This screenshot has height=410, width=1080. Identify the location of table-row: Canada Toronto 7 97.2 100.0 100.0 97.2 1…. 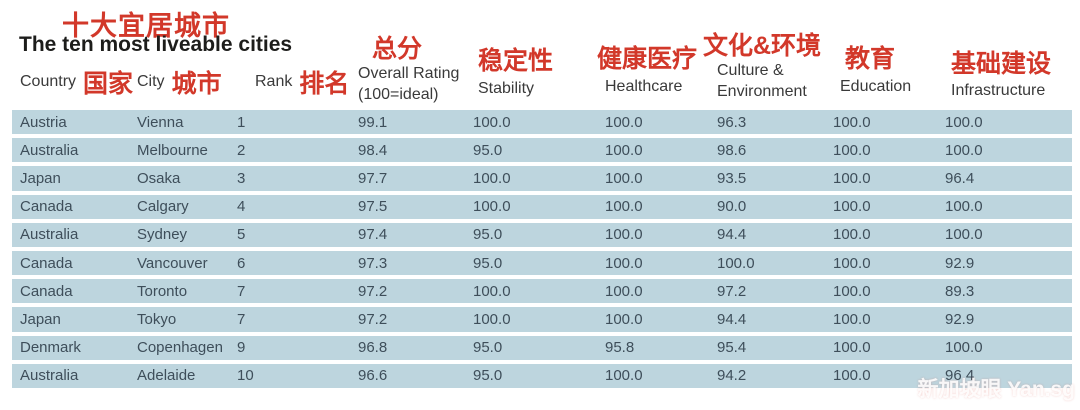
(542, 291).